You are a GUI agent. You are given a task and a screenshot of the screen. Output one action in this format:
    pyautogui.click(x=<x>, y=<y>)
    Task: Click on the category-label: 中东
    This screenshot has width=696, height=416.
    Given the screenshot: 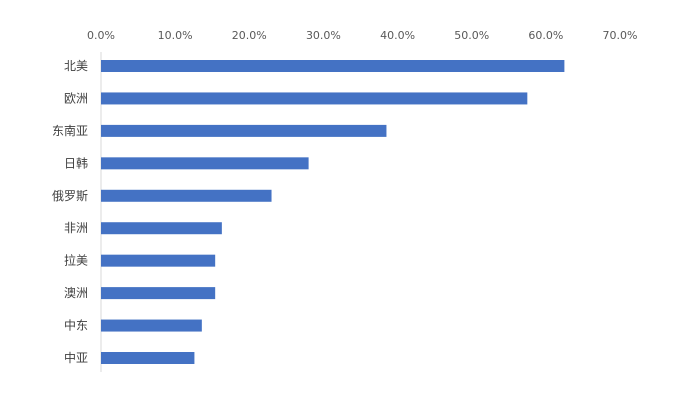 What is the action you would take?
    pyautogui.click(x=76, y=325)
    